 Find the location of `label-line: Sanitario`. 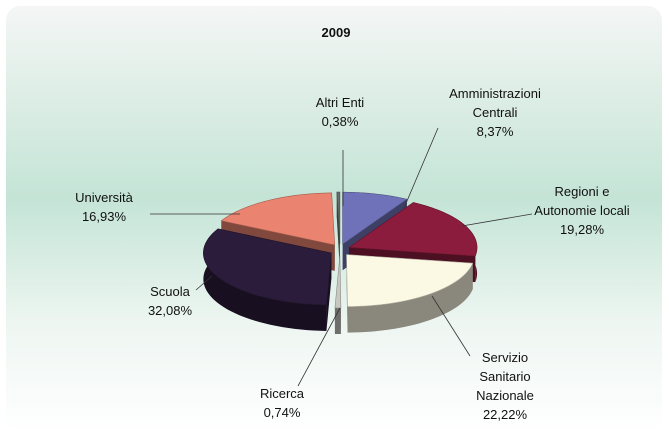

label-line: Sanitario is located at coordinates (504, 376).